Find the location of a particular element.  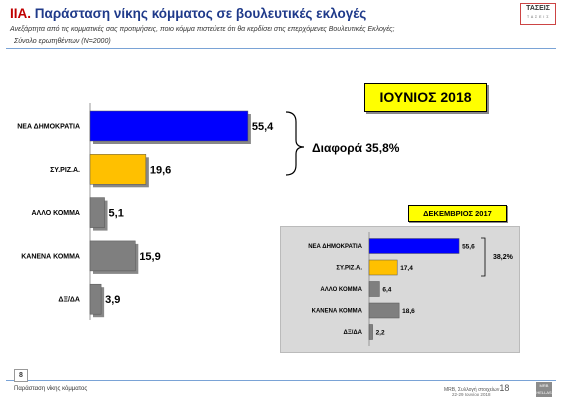

difference-annotation: Διαφορά 35,8% is located at coordinates (356, 148).